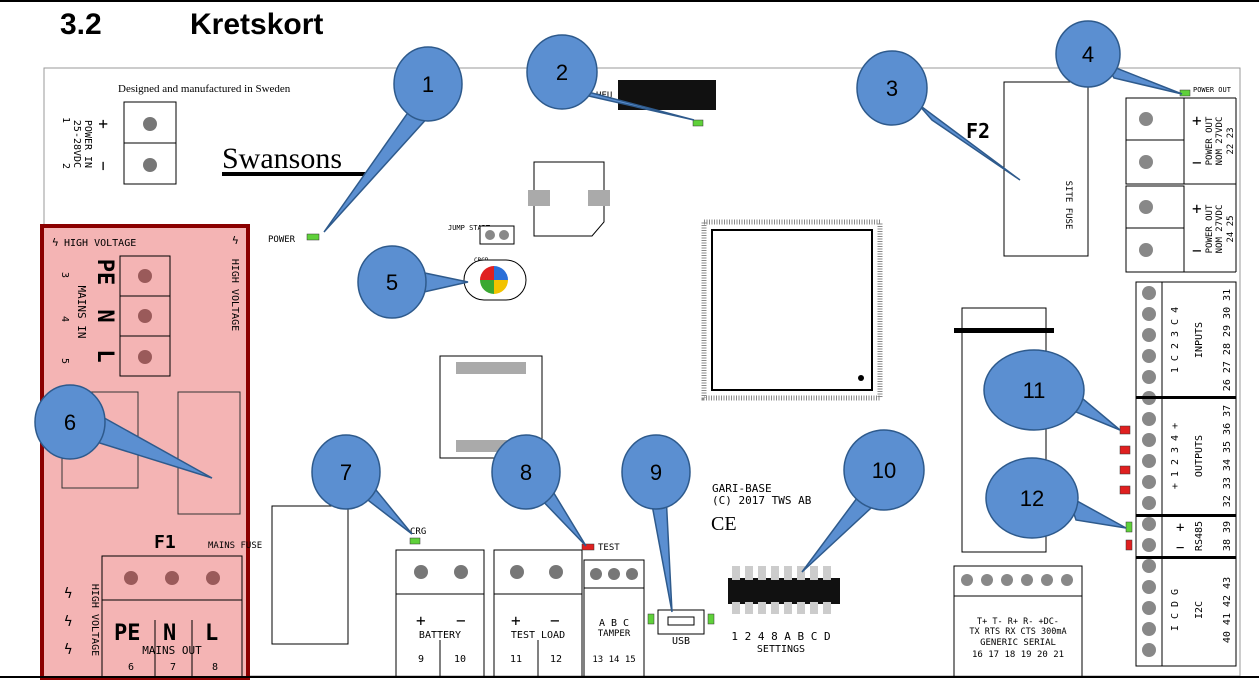  What do you see at coordinates (68, 594) in the screenshot?
I see `hv-bolt-3: ϟ` at bounding box center [68, 594].